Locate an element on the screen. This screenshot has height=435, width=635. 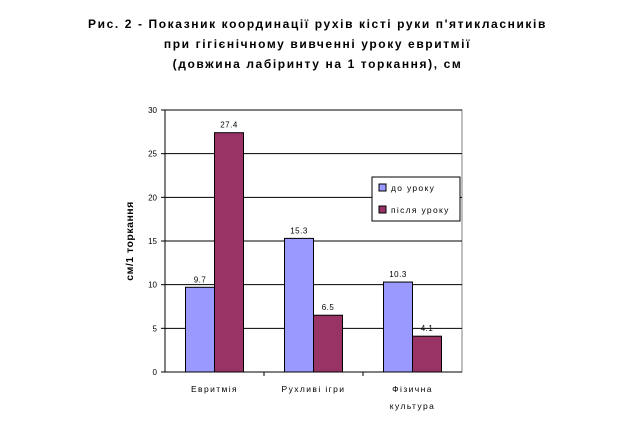
legend-label: після уроку is located at coordinates (420, 210).